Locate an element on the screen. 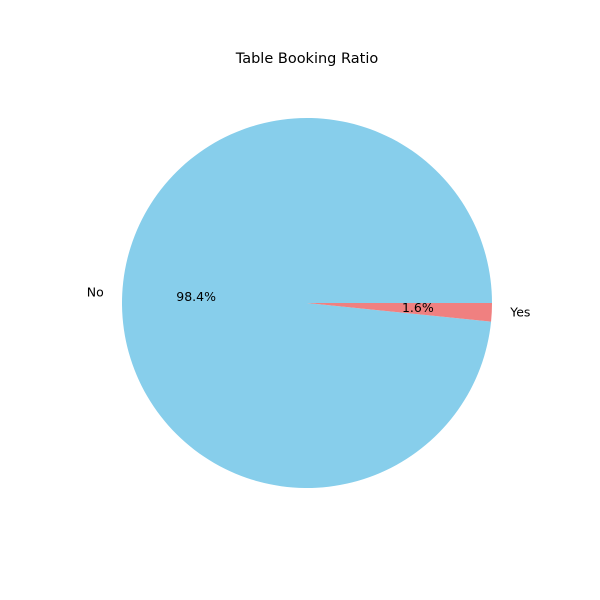 The width and height of the screenshot is (600, 600). pie-labels: No 98.4% Yes 1.6% is located at coordinates (309, 301).